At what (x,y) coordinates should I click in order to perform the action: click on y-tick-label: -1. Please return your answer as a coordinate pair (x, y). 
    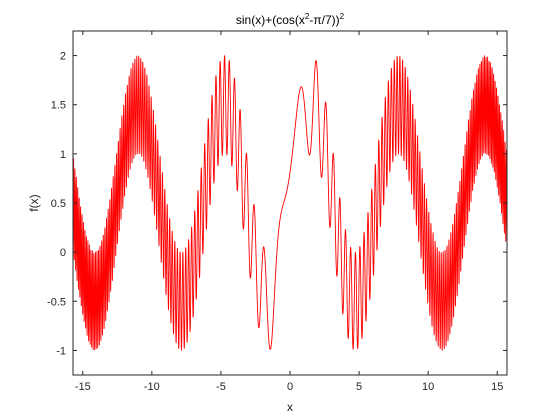
    Looking at the image, I should click on (61, 351).